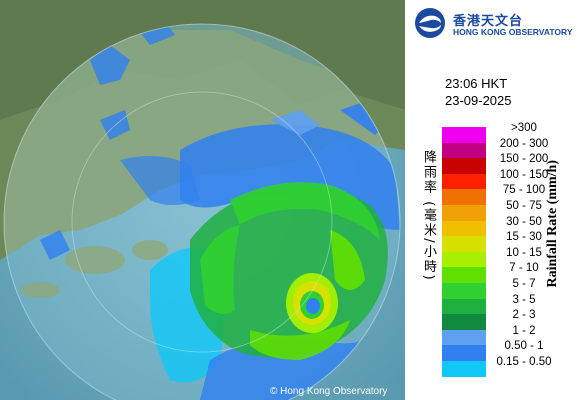 The image size is (577, 400). What do you see at coordinates (524, 206) in the screenshot?
I see `legend-label: 50 - 75` at bounding box center [524, 206].